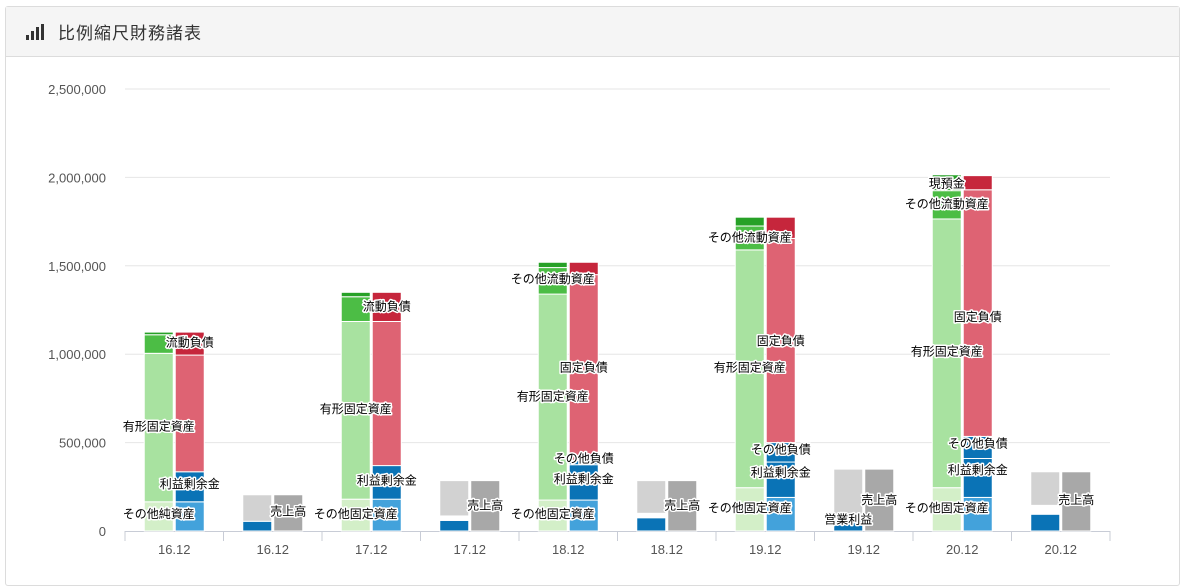  Describe the element at coordinates (848, 520) in the screenshot. I see `data-label: 営業利益` at that location.